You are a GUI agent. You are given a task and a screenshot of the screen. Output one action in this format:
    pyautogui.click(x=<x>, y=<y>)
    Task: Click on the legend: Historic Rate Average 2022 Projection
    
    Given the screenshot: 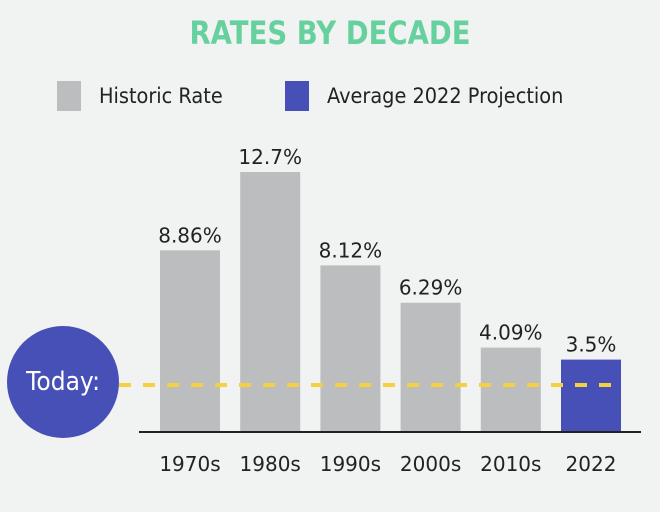 What is the action you would take?
    pyautogui.click(x=330, y=97)
    